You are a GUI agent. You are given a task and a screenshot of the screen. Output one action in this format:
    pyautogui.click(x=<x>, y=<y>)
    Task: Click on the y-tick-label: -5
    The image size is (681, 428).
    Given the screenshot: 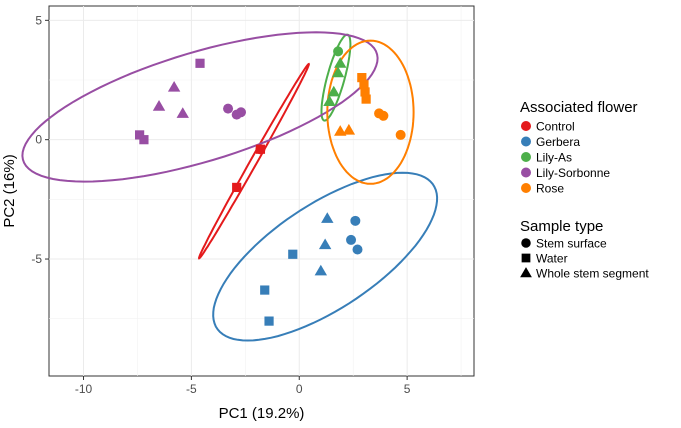 What is the action you would take?
    pyautogui.click(x=36, y=259)
    